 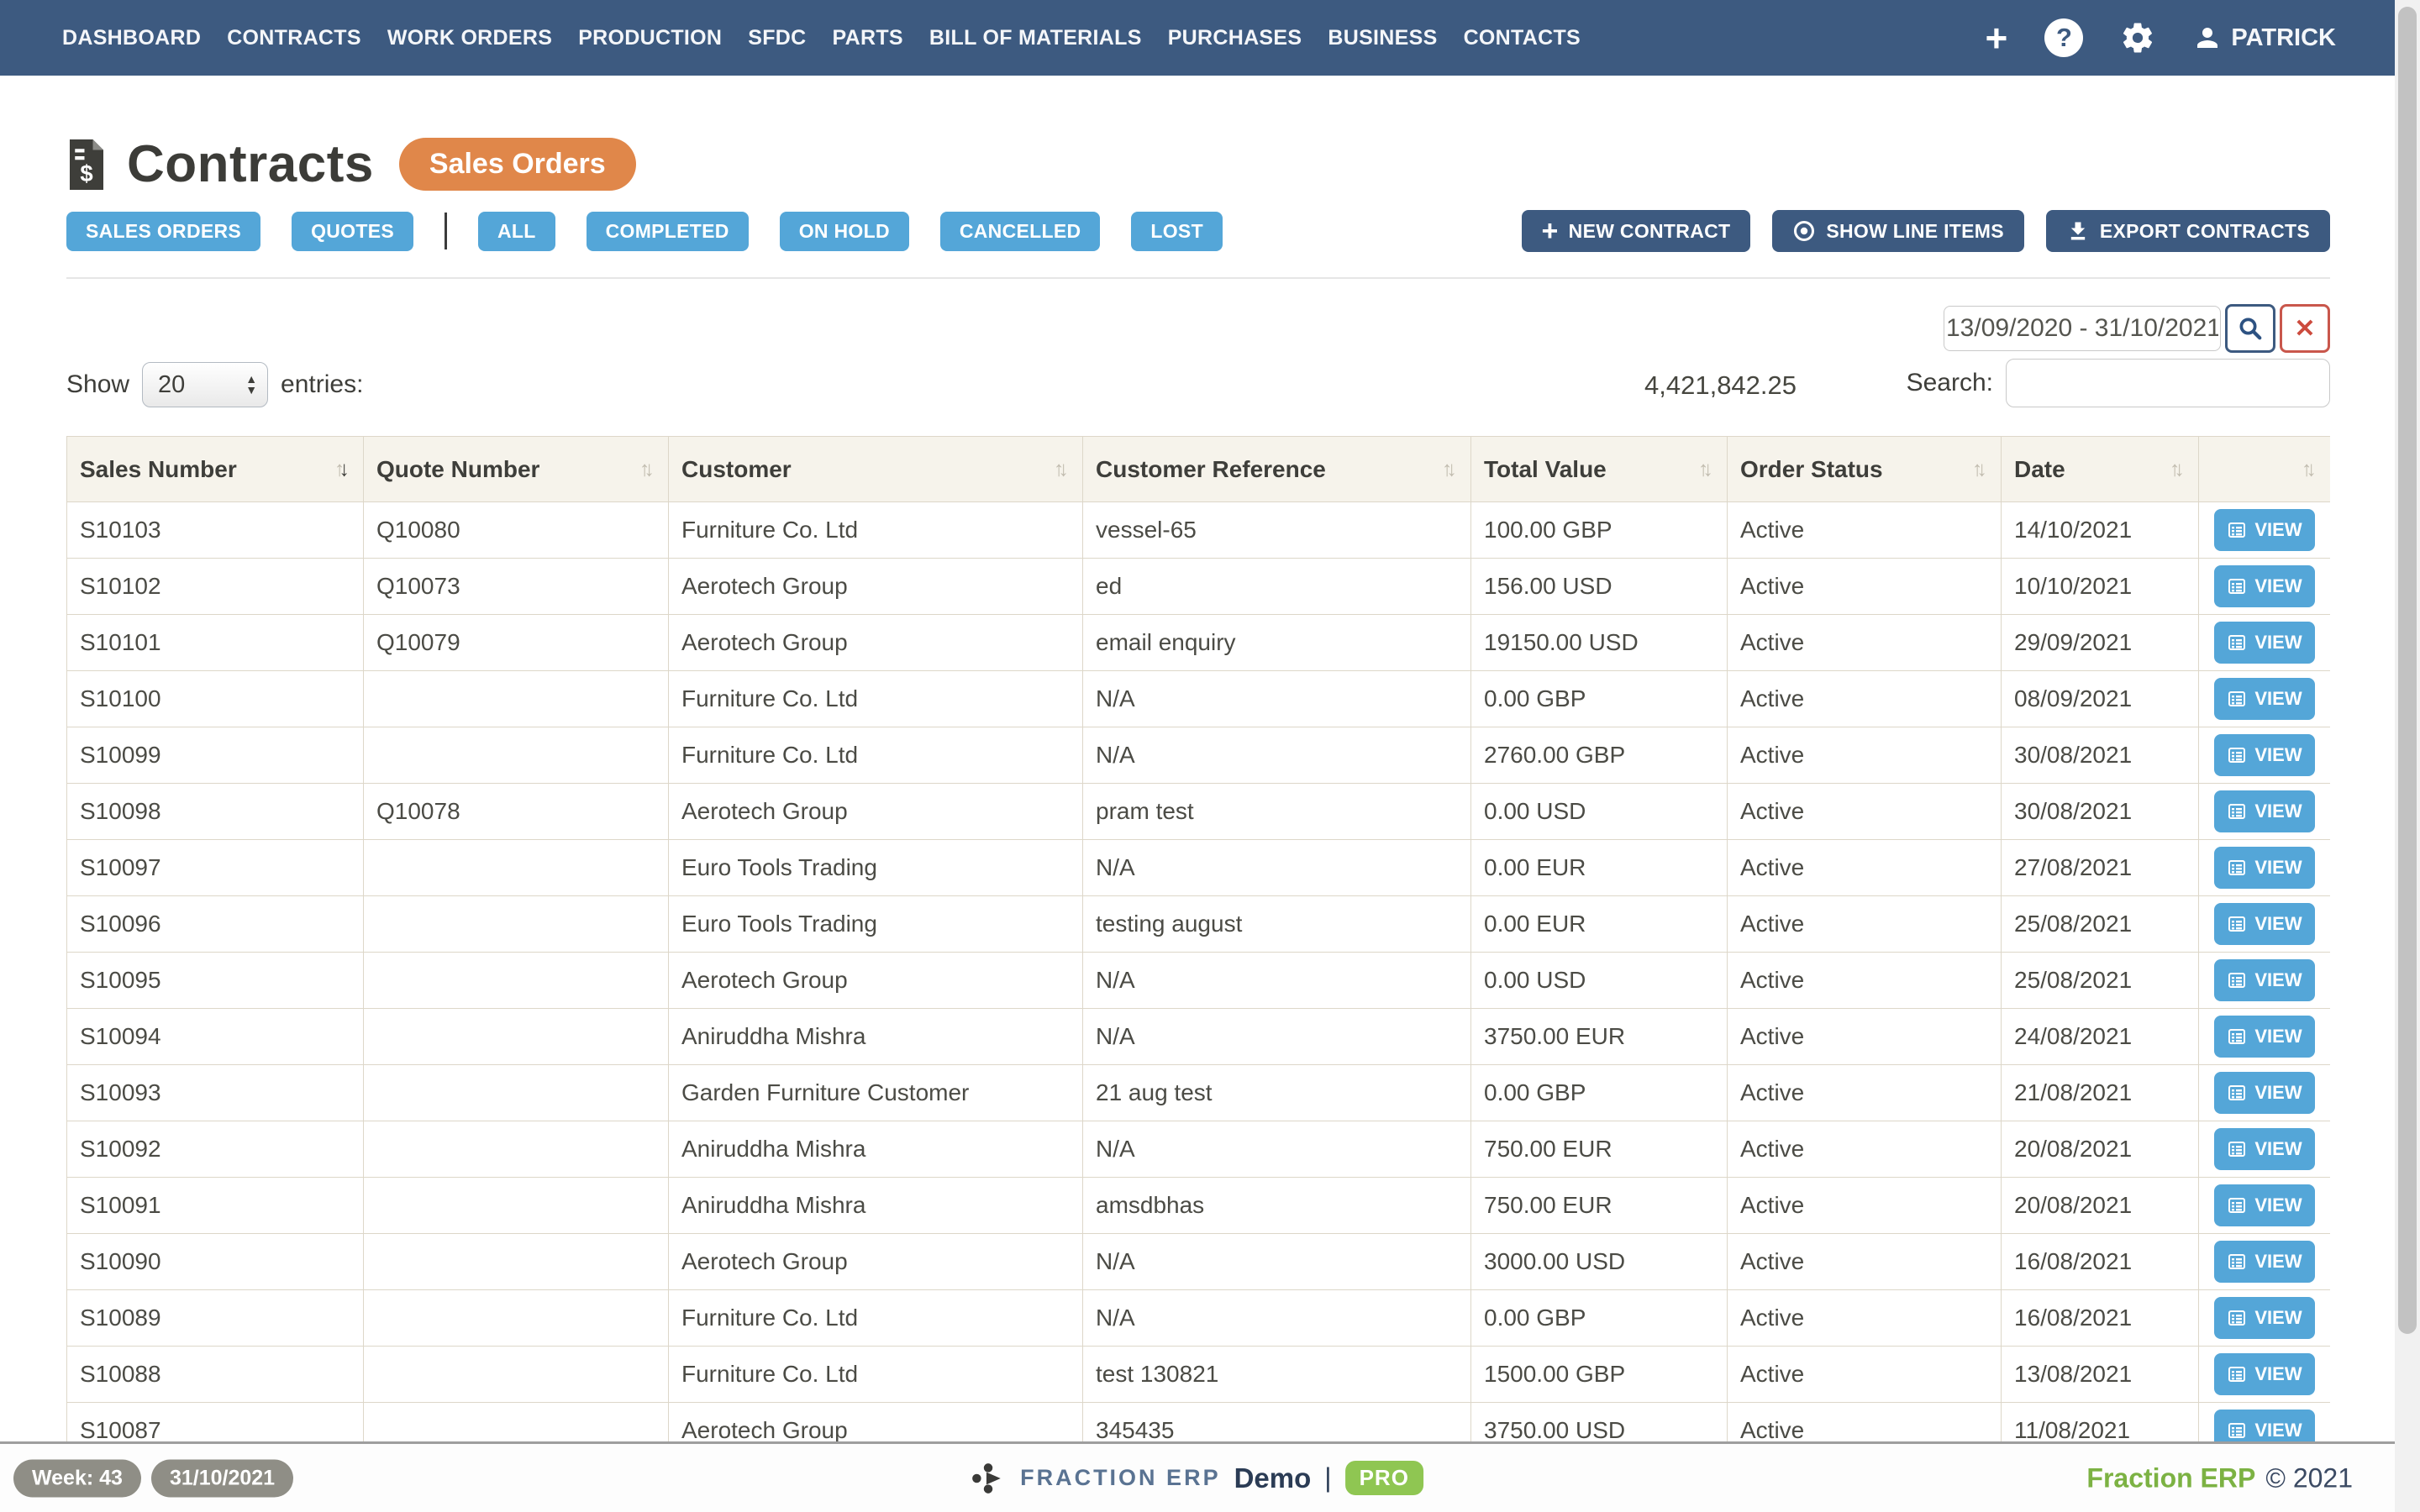 What do you see at coordinates (2100, 1421) in the screenshot?
I see `date-cell: 11/08/2021` at bounding box center [2100, 1421].